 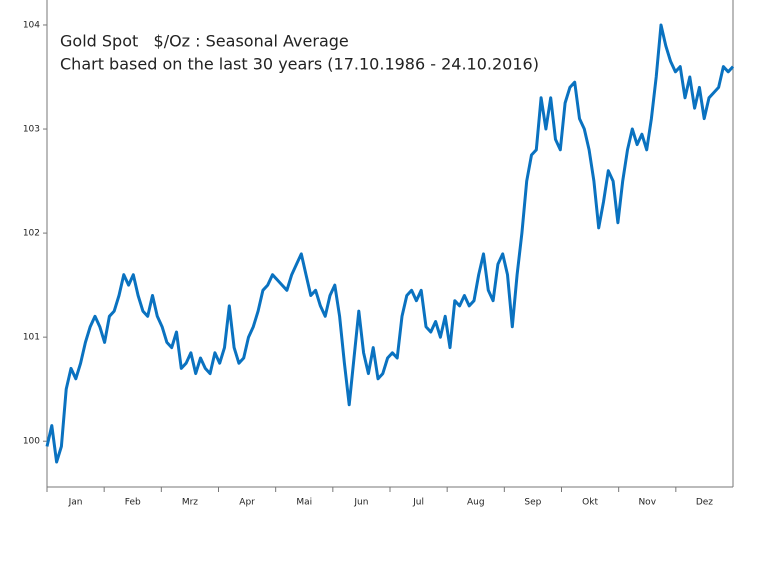 What do you see at coordinates (133, 503) in the screenshot?
I see `x-tick-label: Feb` at bounding box center [133, 503].